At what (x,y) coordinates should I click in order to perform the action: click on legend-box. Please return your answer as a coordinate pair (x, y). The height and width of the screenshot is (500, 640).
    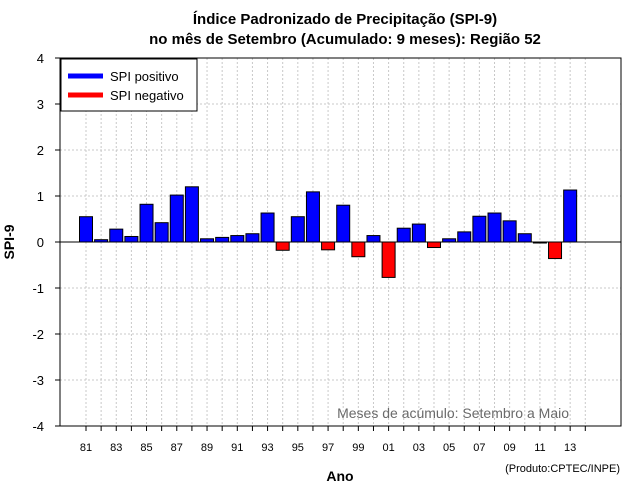
    Looking at the image, I should click on (129, 85).